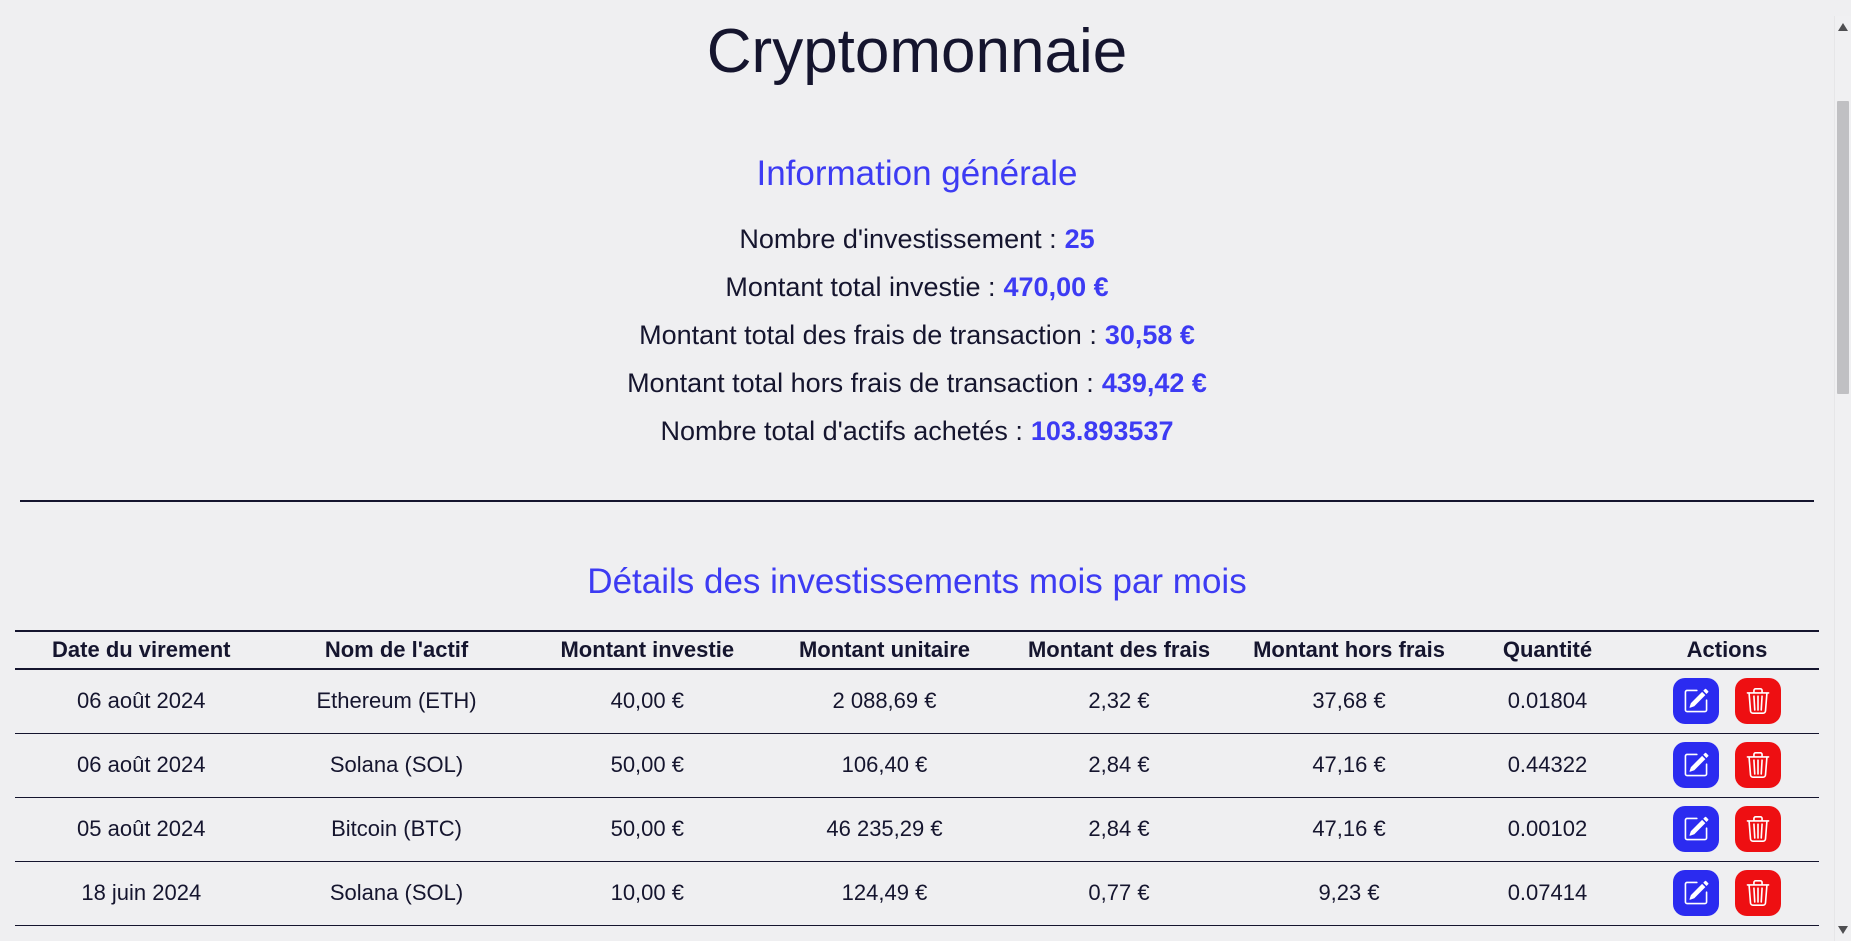  Describe the element at coordinates (1843, 247) in the screenshot. I see `scrollbar-thumb` at that location.